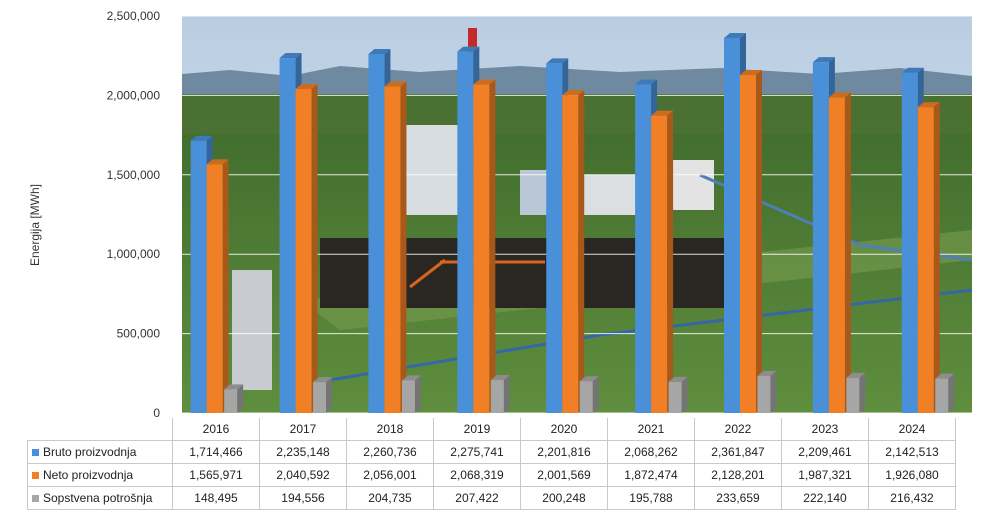  What do you see at coordinates (88, 475) in the screenshot?
I see `series-name: Neto proizvodnja` at bounding box center [88, 475].